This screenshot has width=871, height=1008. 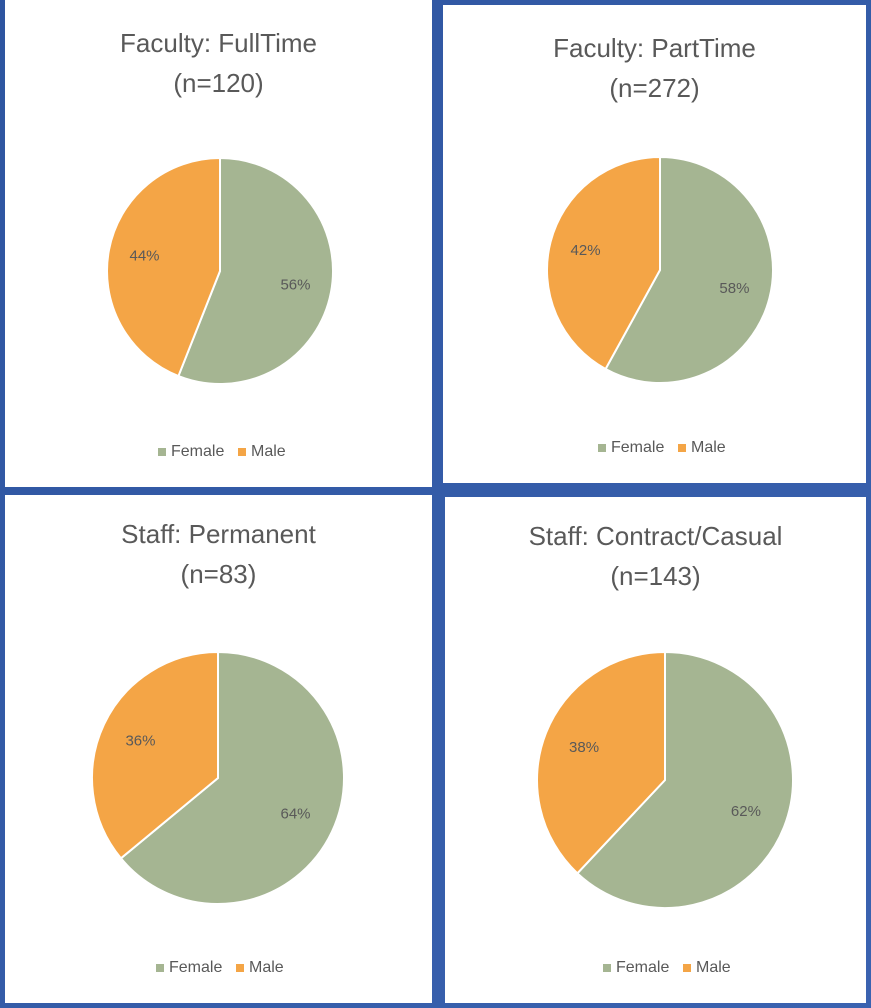 What do you see at coordinates (655, 576) in the screenshot?
I see `chart-subtitle: (n=143)` at bounding box center [655, 576].